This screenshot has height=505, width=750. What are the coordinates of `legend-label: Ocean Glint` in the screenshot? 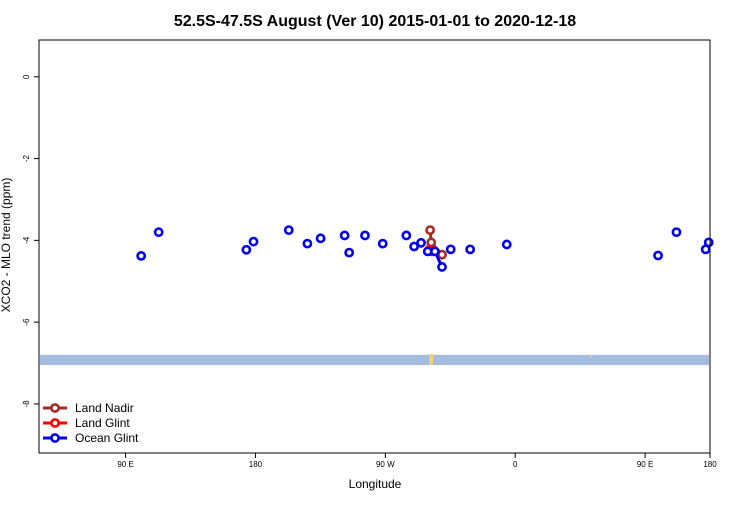 It's located at (107, 438).